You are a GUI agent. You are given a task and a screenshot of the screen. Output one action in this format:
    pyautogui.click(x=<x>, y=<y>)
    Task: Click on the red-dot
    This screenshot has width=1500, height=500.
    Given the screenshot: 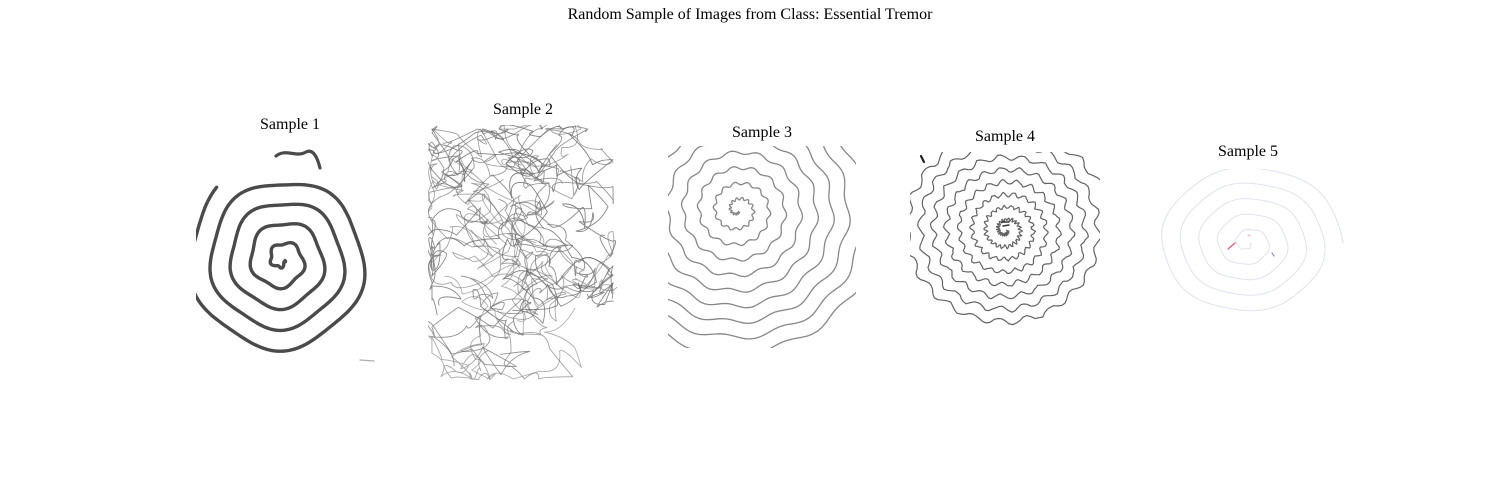 What is the action you would take?
    pyautogui.click(x=1249, y=235)
    